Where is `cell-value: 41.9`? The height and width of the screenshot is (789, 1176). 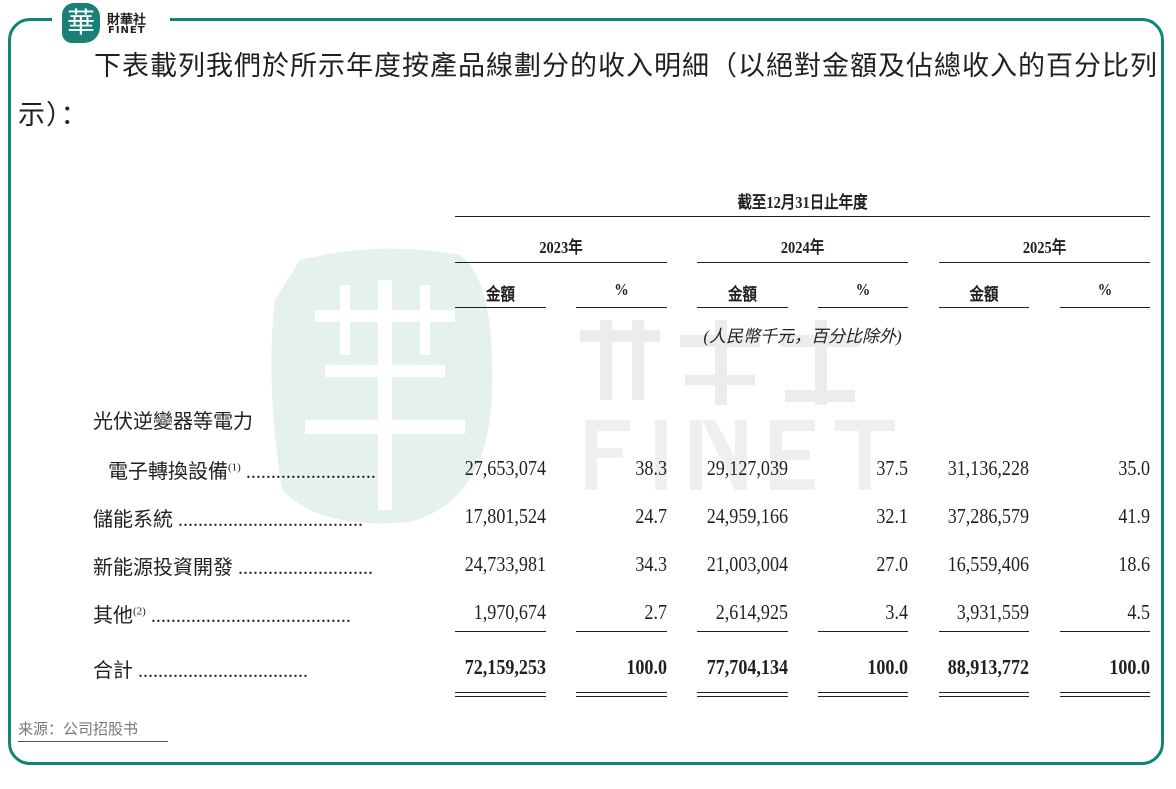 cell-value: 41.9 is located at coordinates (1134, 516).